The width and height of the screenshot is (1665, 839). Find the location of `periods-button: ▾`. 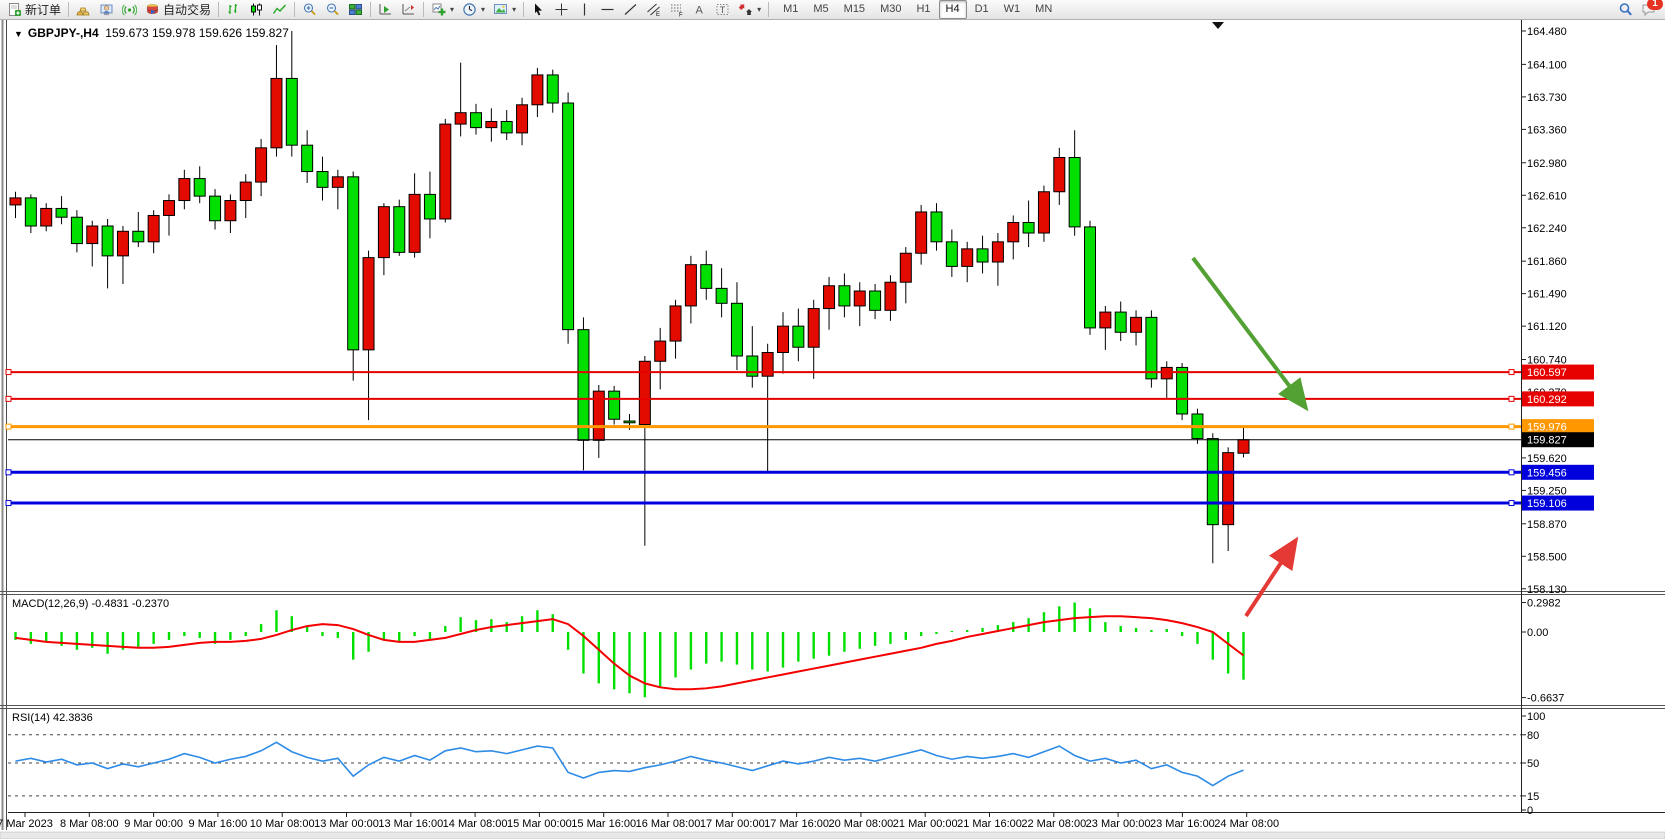

periods-button: ▾ is located at coordinates (473, 10).